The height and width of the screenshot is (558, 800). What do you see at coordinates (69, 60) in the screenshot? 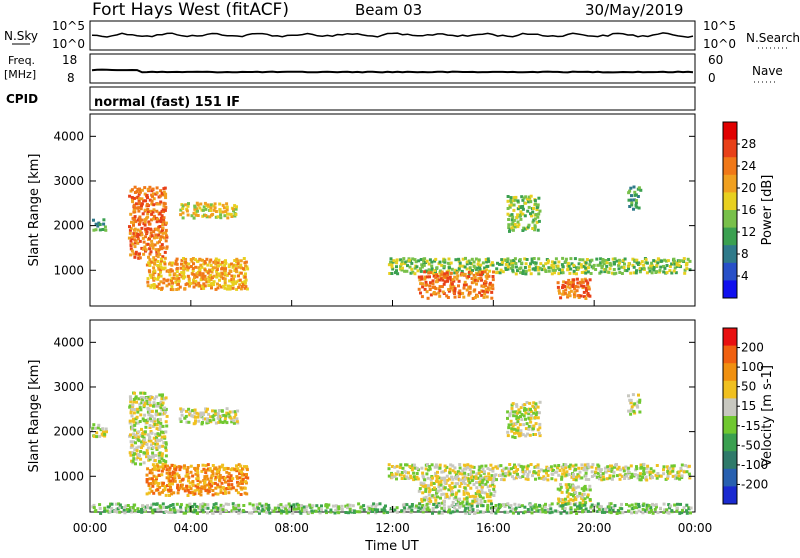
I see `freq-tick-top: 18` at bounding box center [69, 60].